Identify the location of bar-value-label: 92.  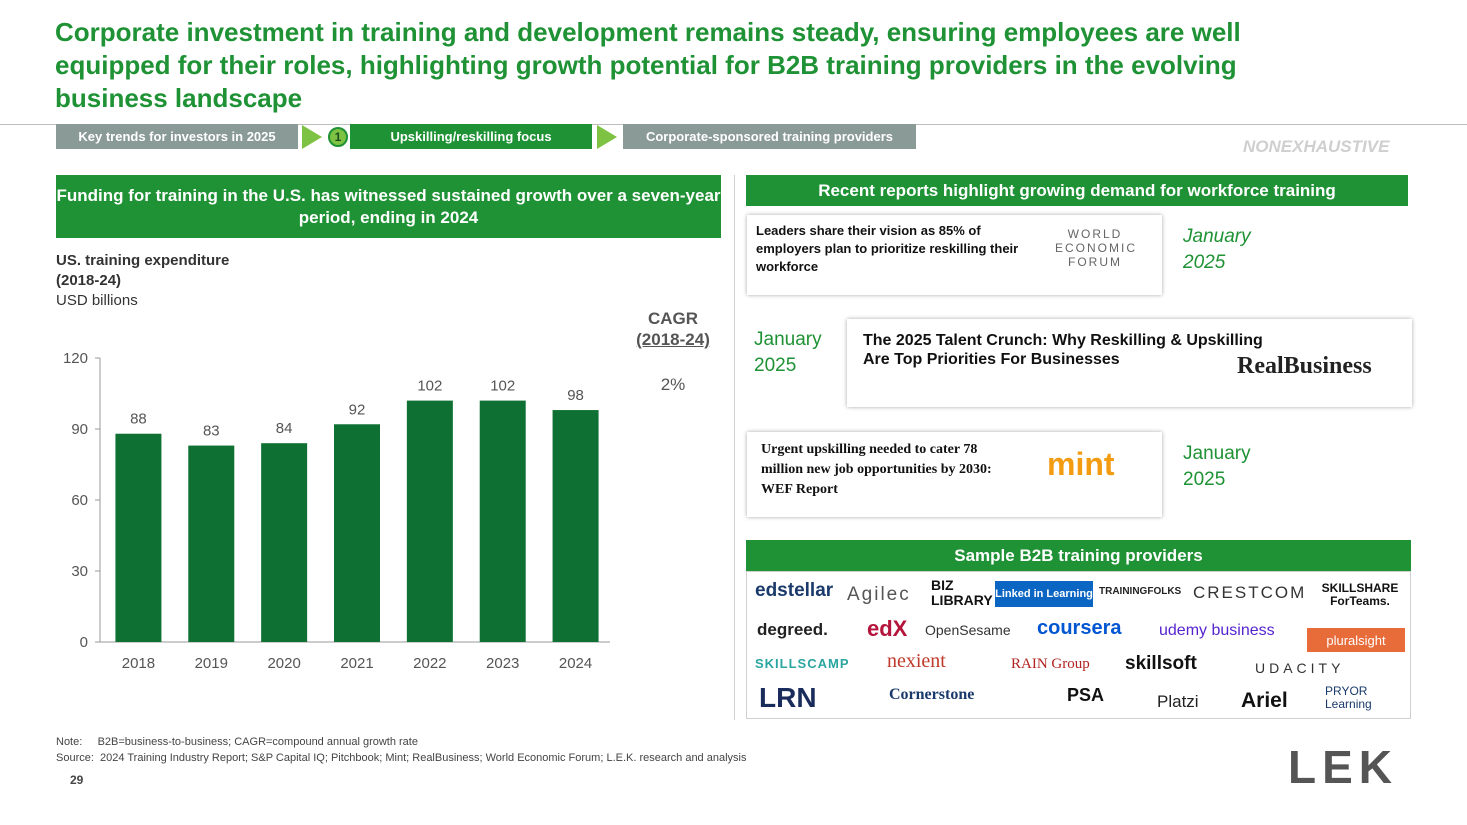
(357, 409).